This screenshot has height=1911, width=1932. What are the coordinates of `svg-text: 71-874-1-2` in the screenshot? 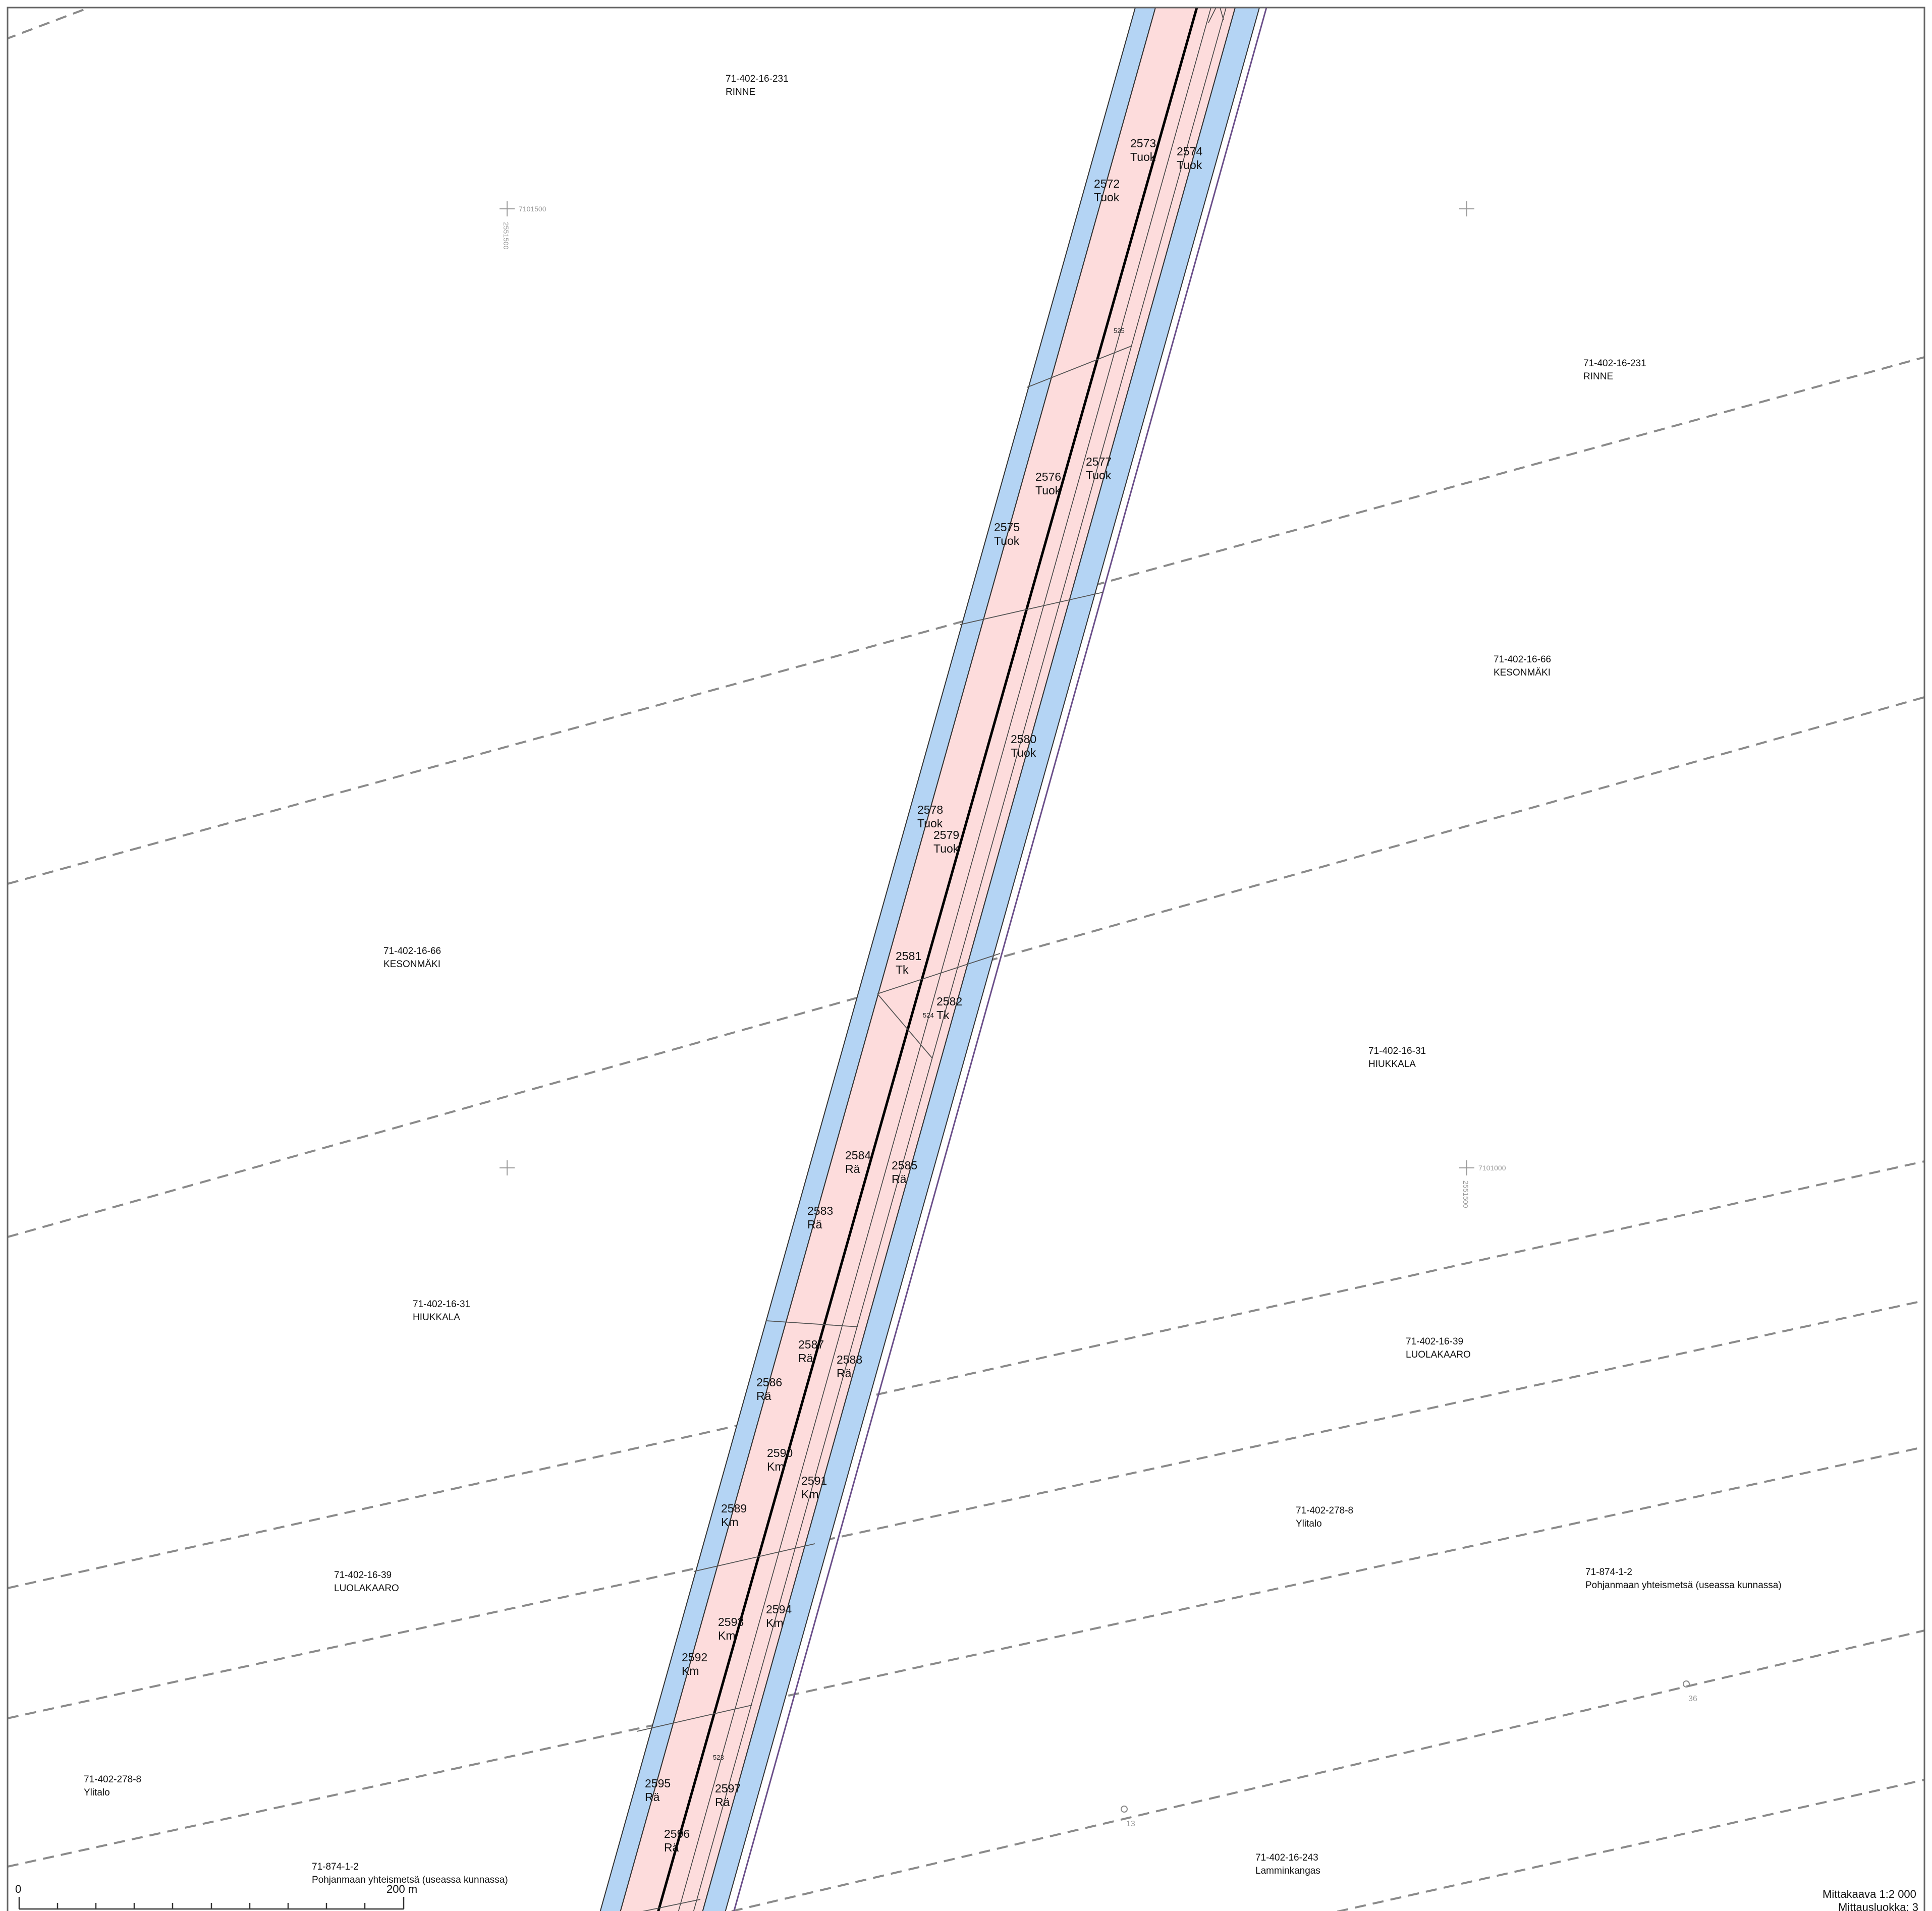 It's located at (1608, 1573).